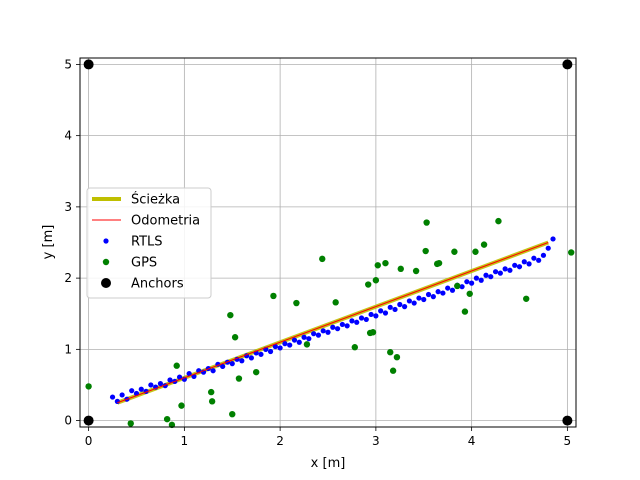  Describe the element at coordinates (106, 241) in the screenshot. I see `legend-marker-swatch` at that location.